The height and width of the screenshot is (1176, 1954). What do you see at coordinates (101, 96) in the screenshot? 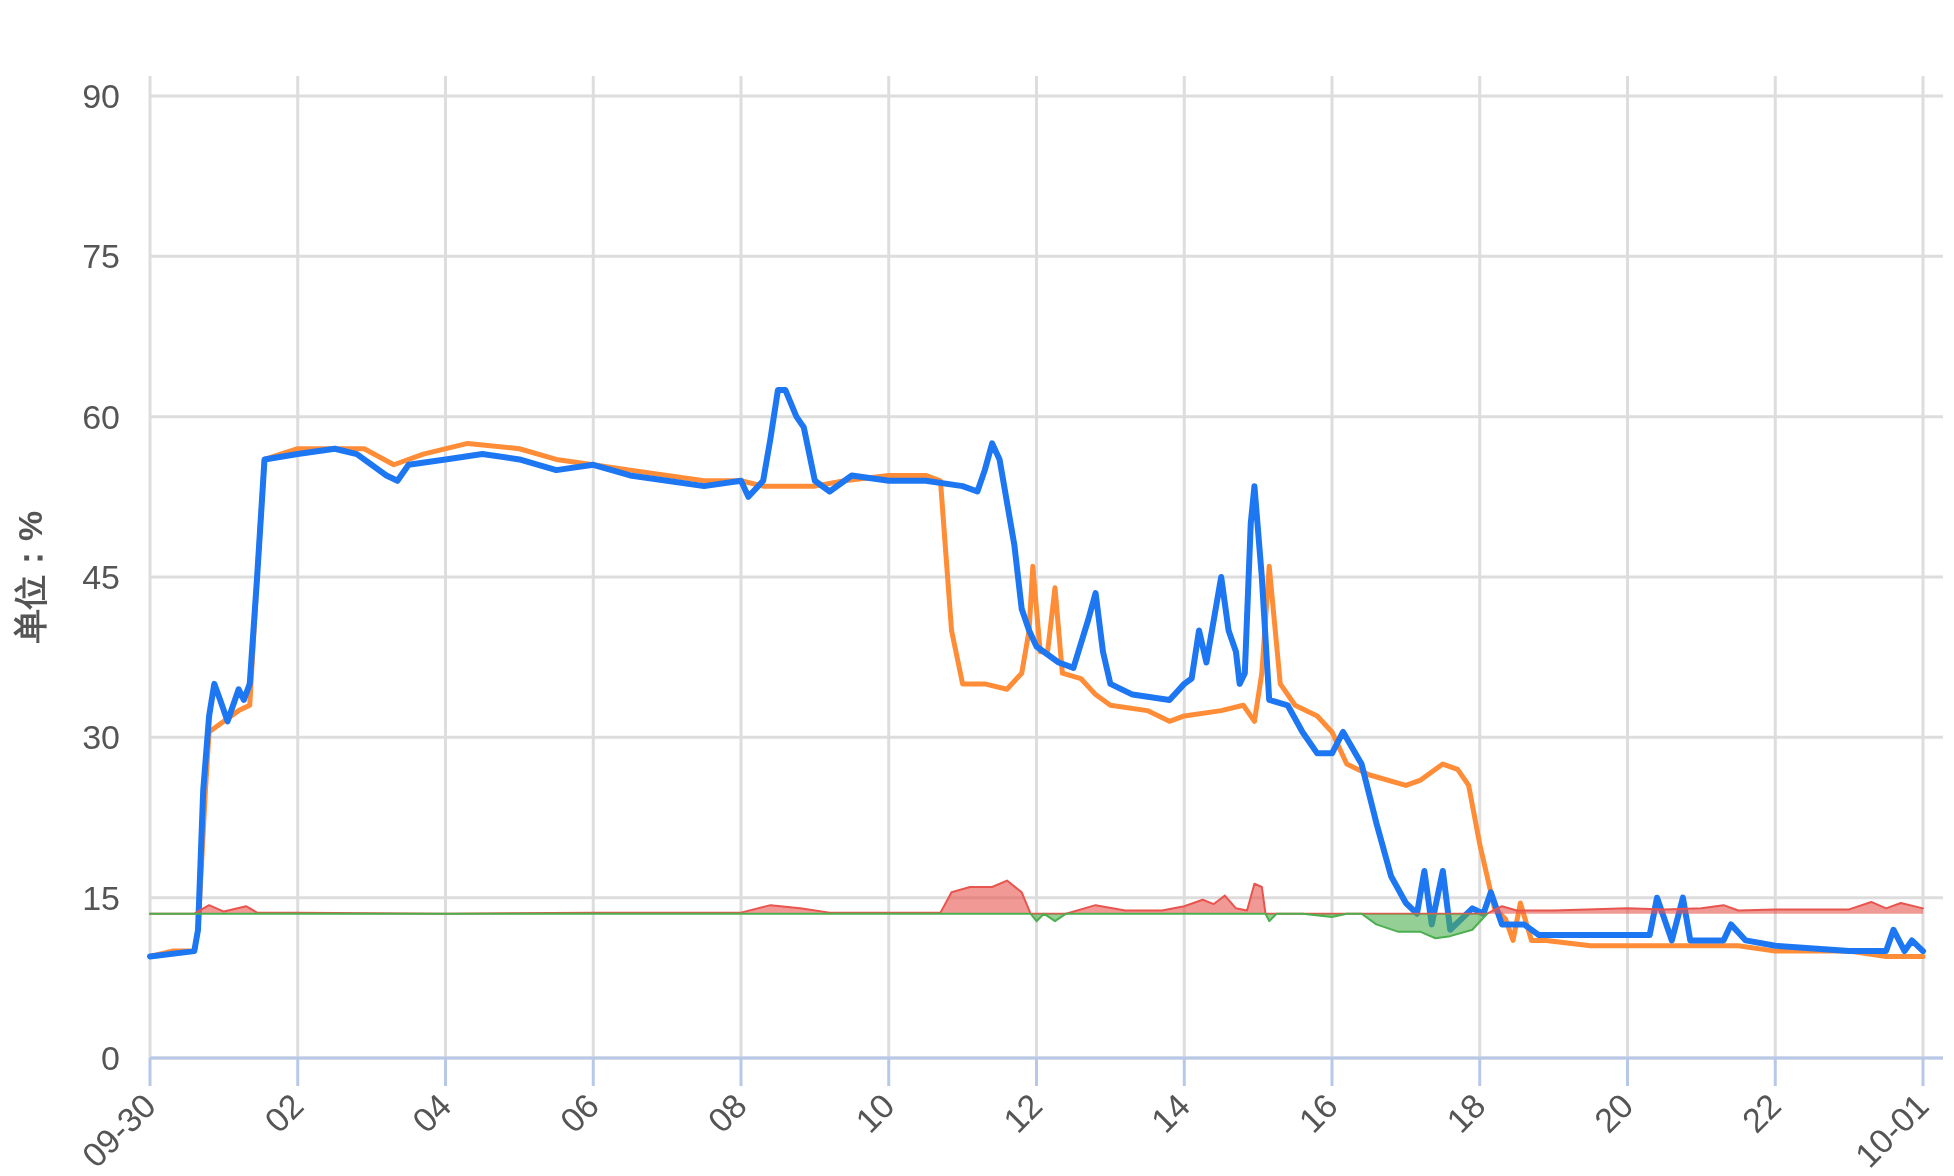
I see `y-tick-label: 90` at bounding box center [101, 96].